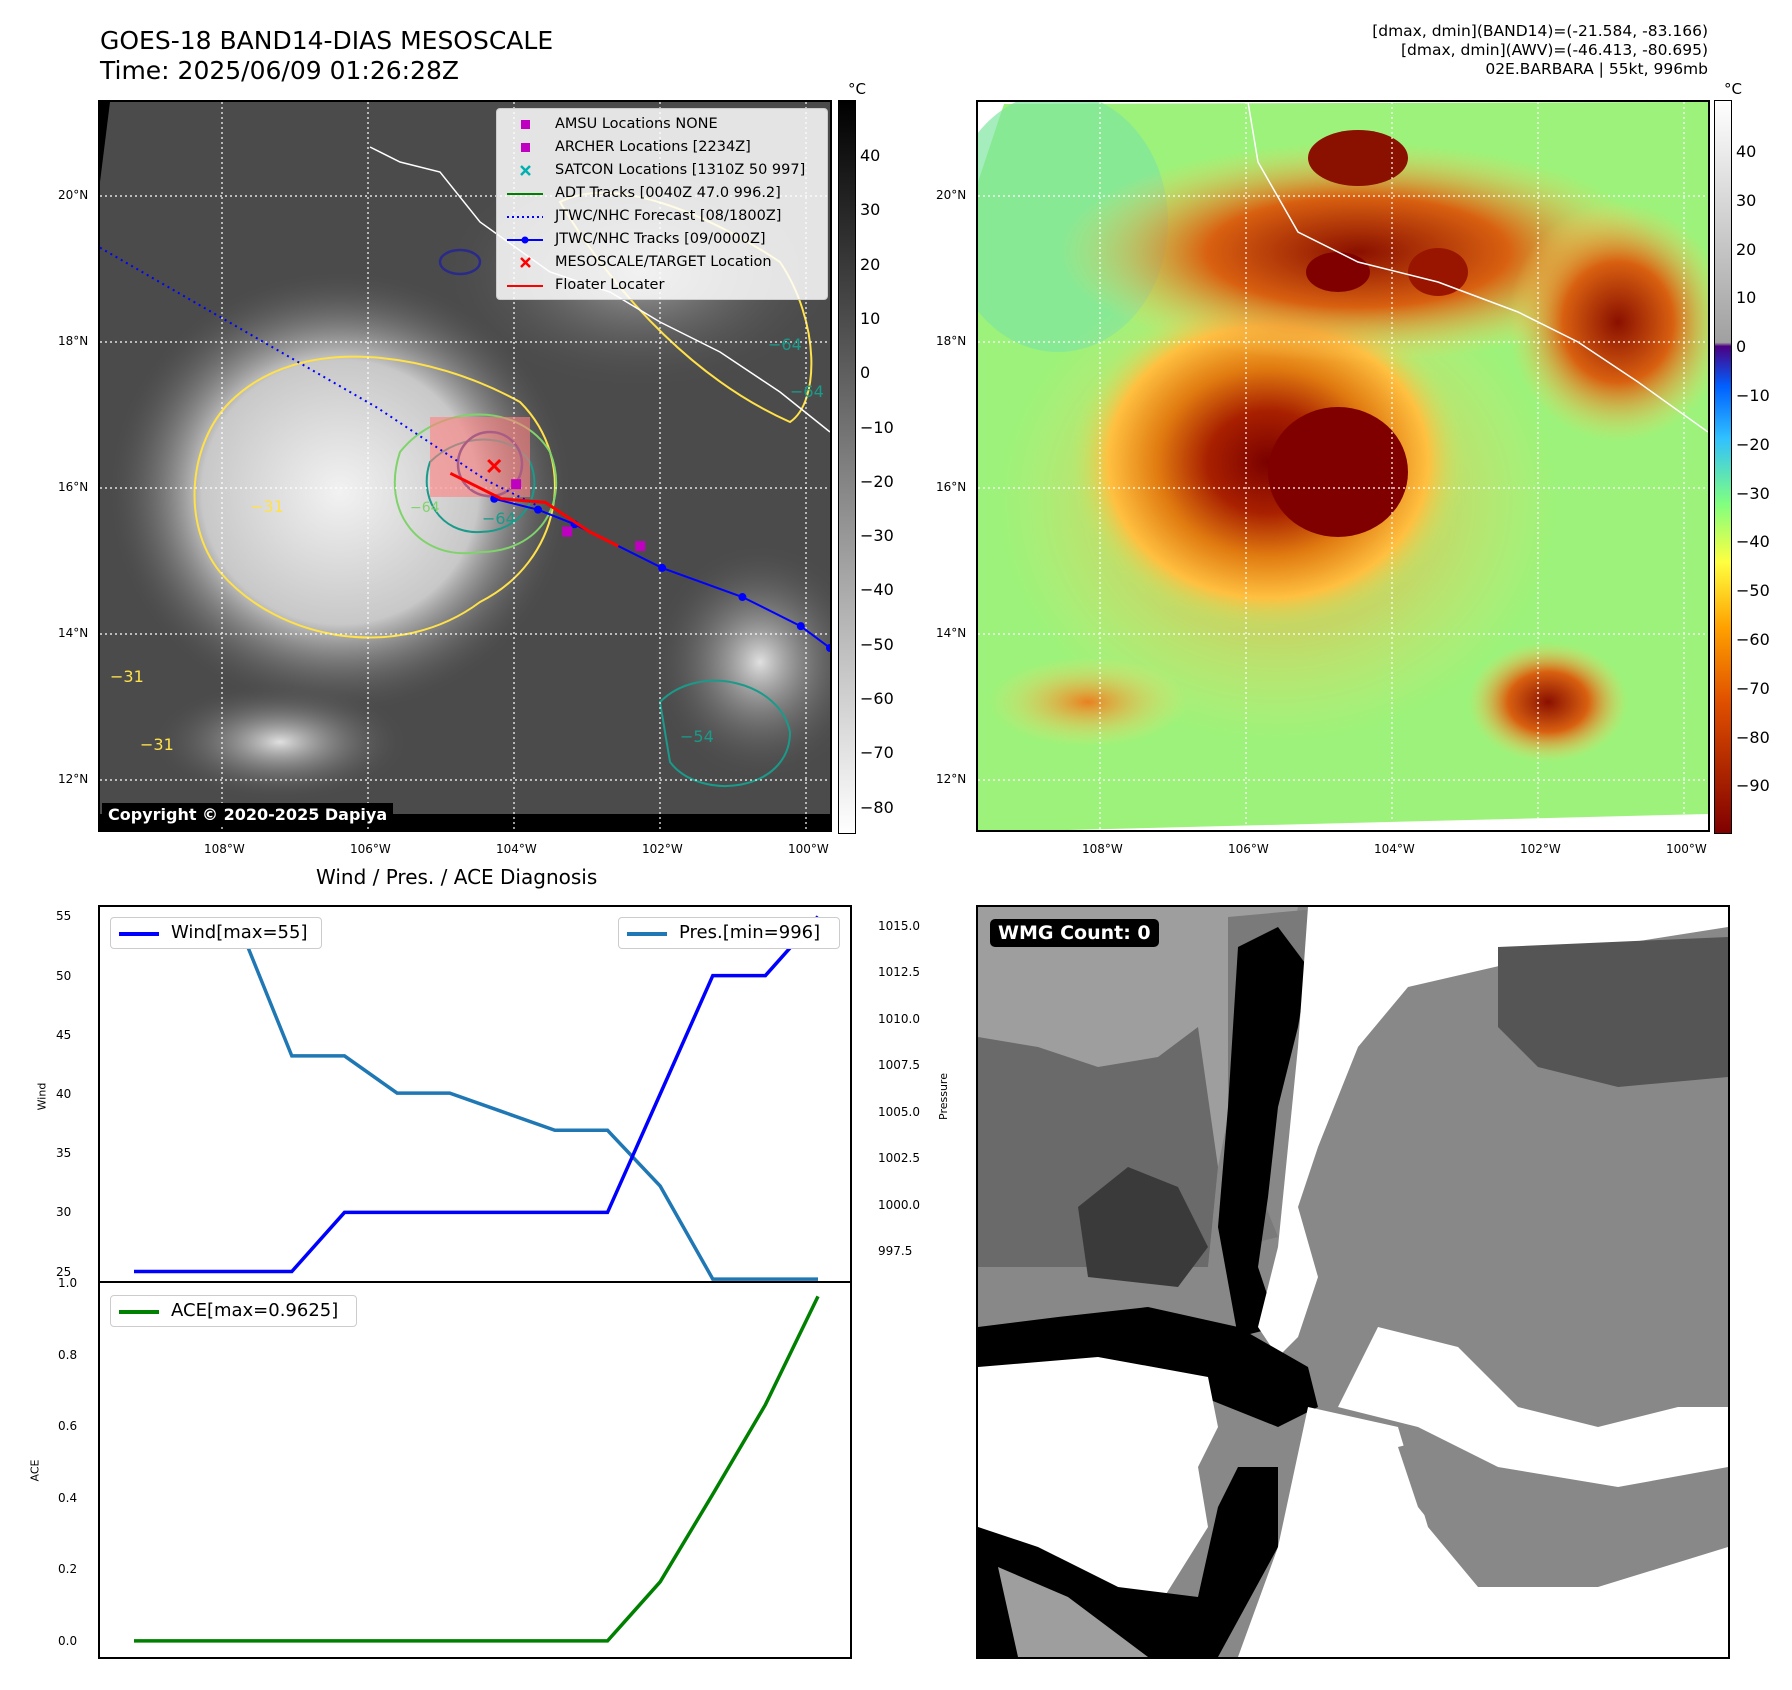 This screenshot has height=1690, width=1792. I want to click on awv-colorbar-tick: 30, so click(1746, 200).